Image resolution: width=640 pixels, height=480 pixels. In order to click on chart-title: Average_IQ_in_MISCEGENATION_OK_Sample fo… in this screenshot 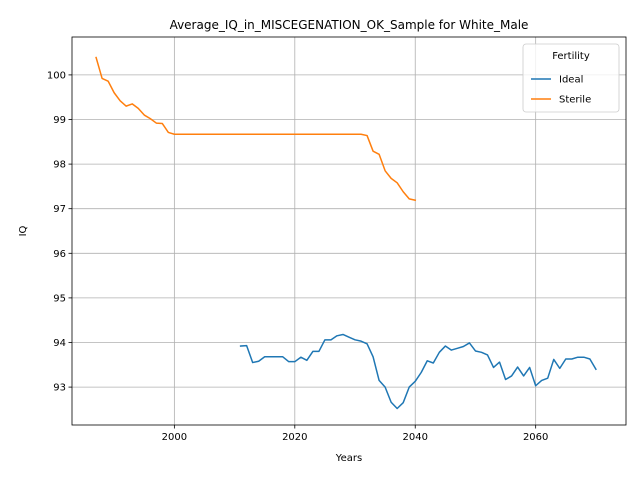, I will do `click(349, 25)`.